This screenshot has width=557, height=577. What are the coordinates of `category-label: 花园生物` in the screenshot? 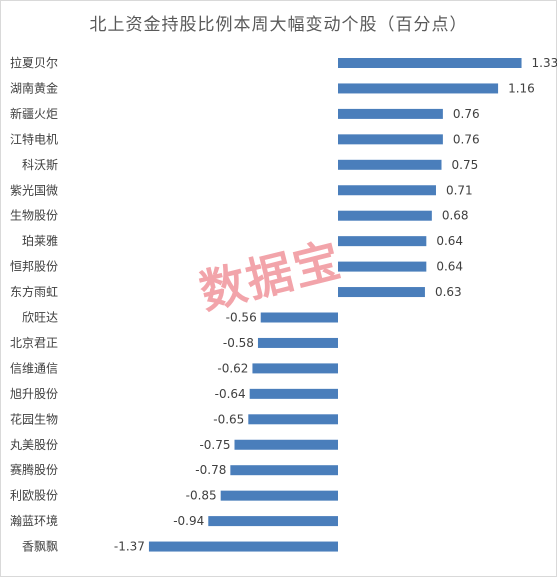 It's located at (34, 418).